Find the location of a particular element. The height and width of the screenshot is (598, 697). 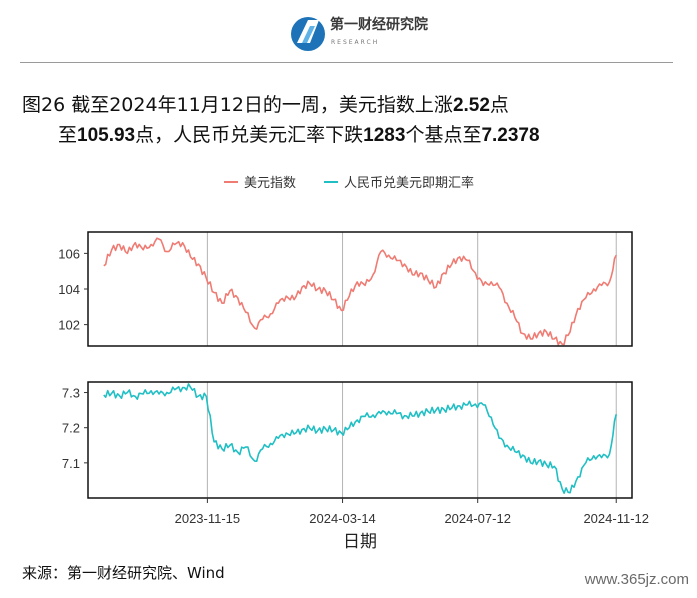

x-tick-label-1: 2024-03-14 is located at coordinates (342, 518).